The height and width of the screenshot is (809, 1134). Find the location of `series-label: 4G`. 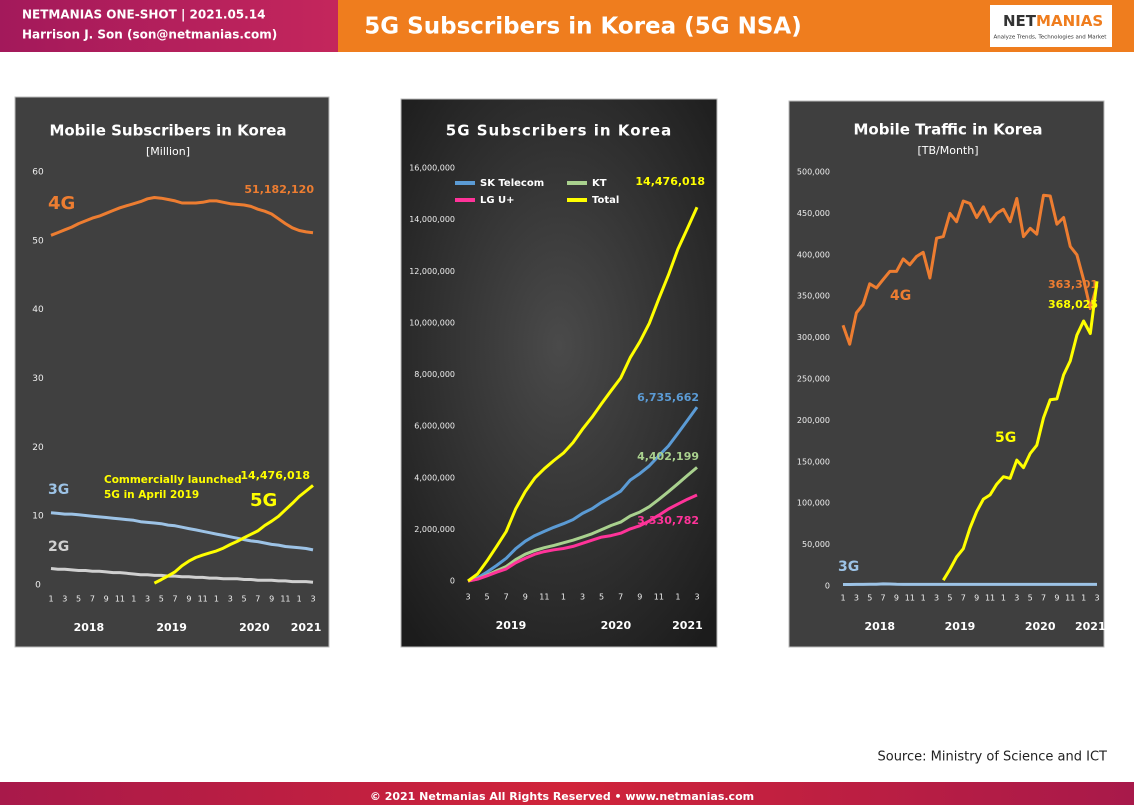

series-label: 4G is located at coordinates (900, 296).